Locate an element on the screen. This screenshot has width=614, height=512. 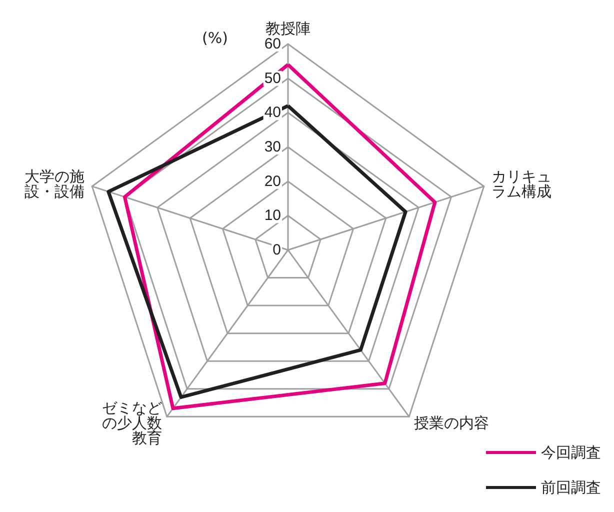
y-tick-label: 10 is located at coordinates (272, 215).